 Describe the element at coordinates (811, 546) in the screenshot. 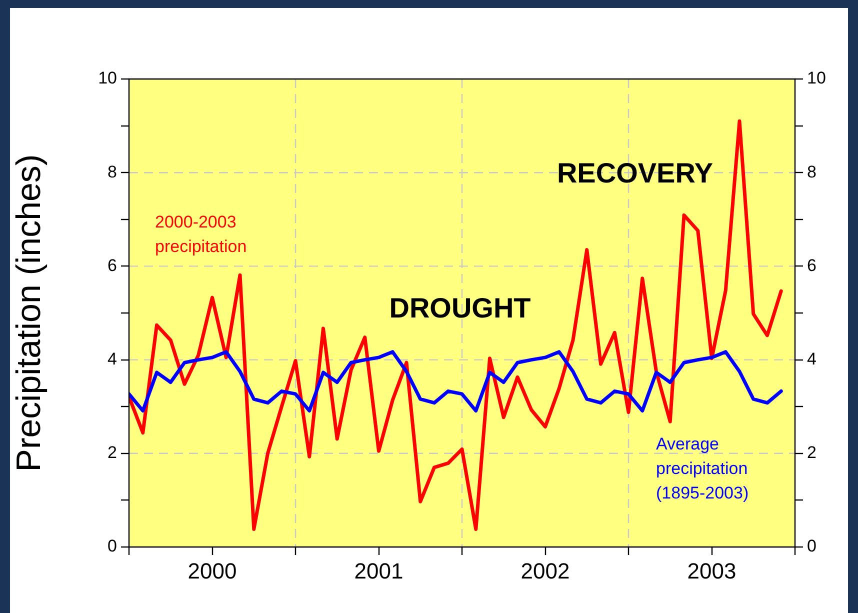

I see `y2-tick-label: 0` at that location.